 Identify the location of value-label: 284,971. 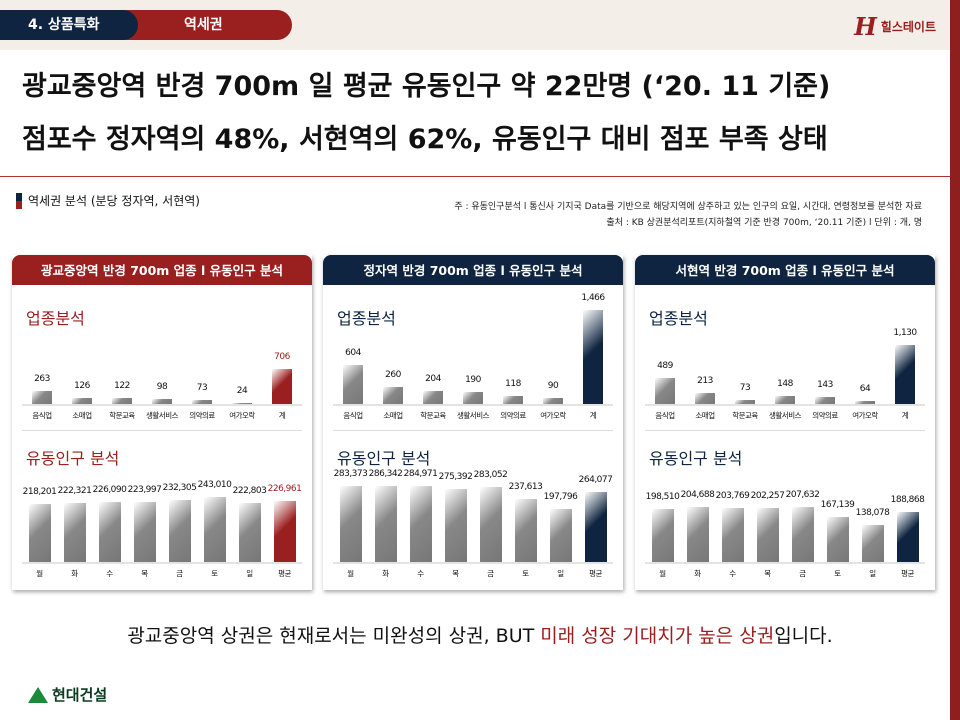
(420, 474).